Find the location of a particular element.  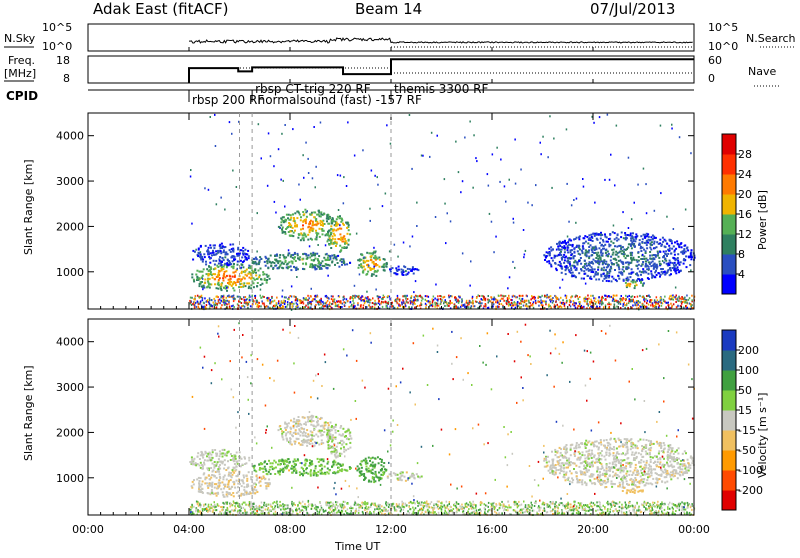

power-region-G is located at coordinates (404, 270).